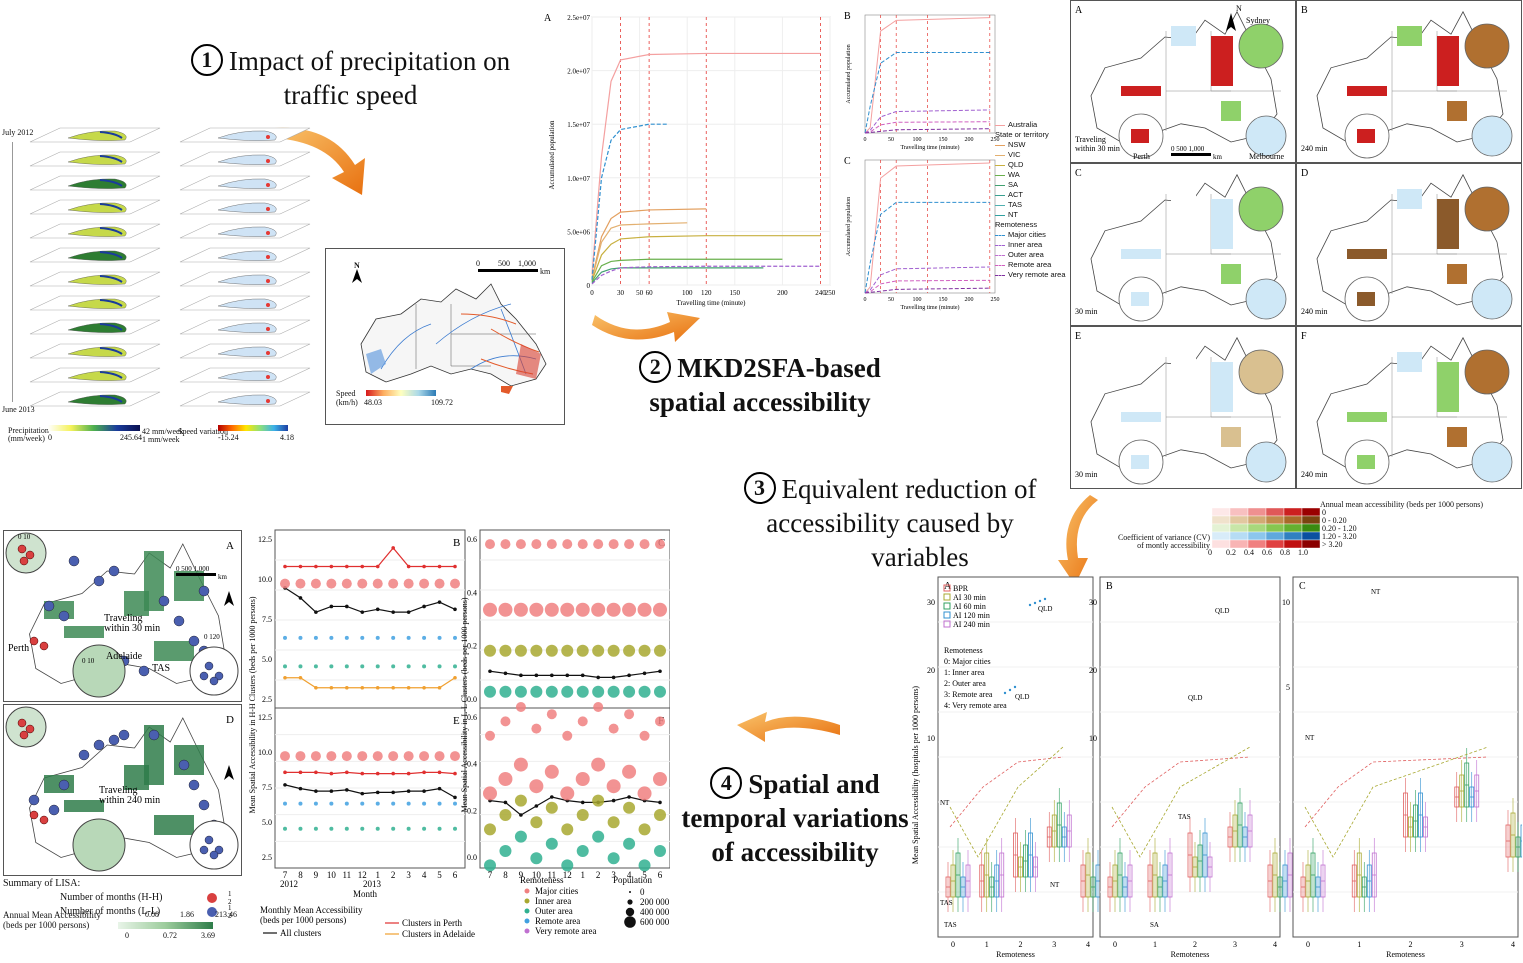  I want to click on map-panel-d: D 240 min, so click(1409, 244).